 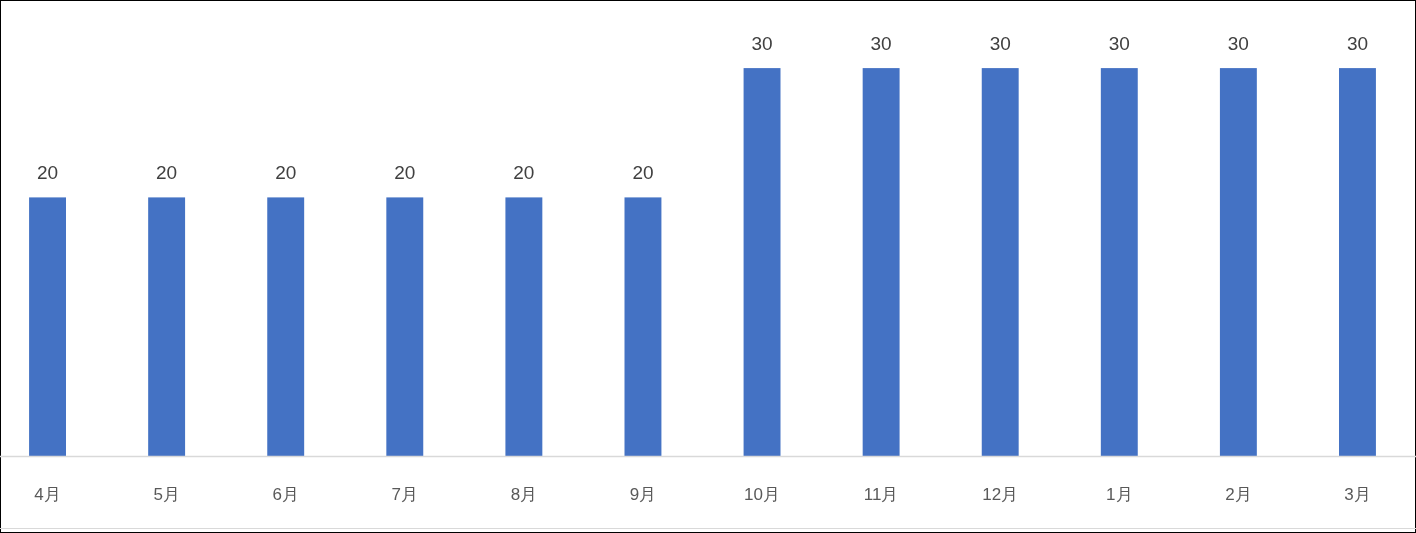 What do you see at coordinates (643, 494) in the screenshot?
I see `x-tick-label: 9月` at bounding box center [643, 494].